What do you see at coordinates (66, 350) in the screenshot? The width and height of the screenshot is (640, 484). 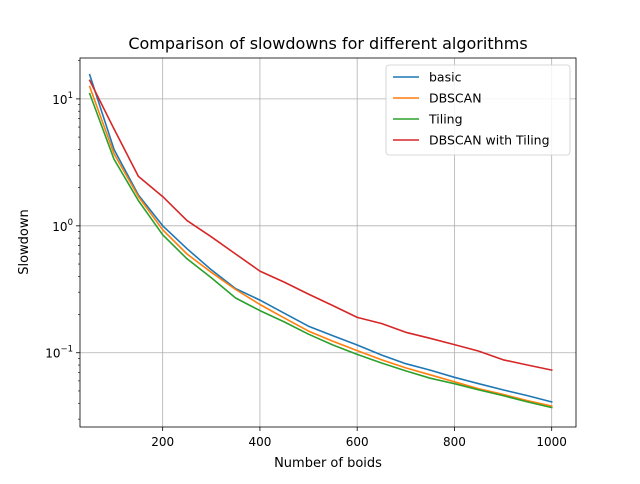 I see `y-tick-exponent: −1` at bounding box center [66, 350].